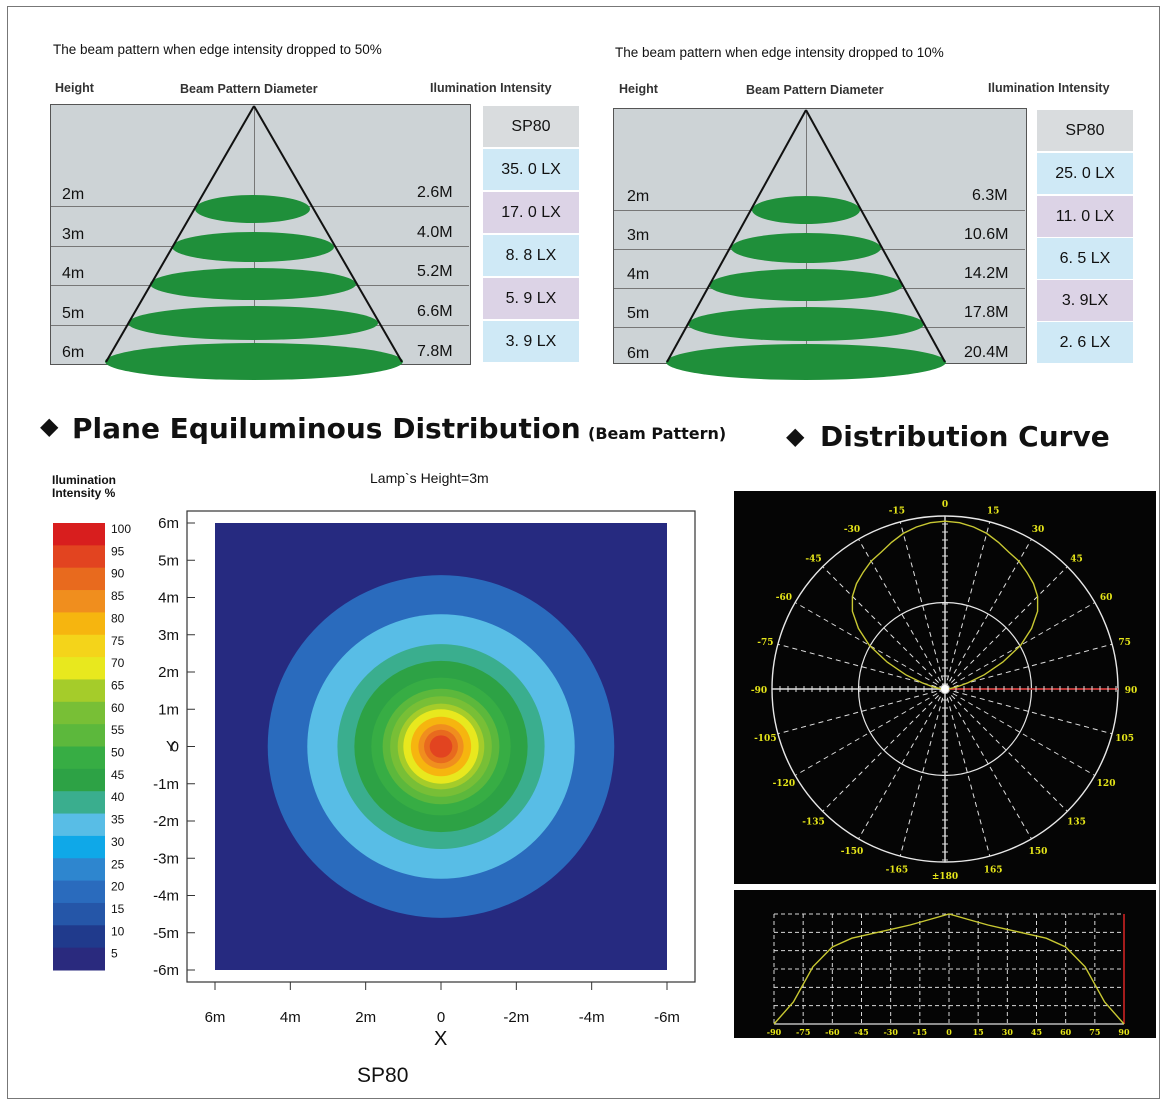 The height and width of the screenshot is (1105, 1167). Describe the element at coordinates (253, 247) in the screenshot. I see `beam-left-ellipse-3m` at that location.